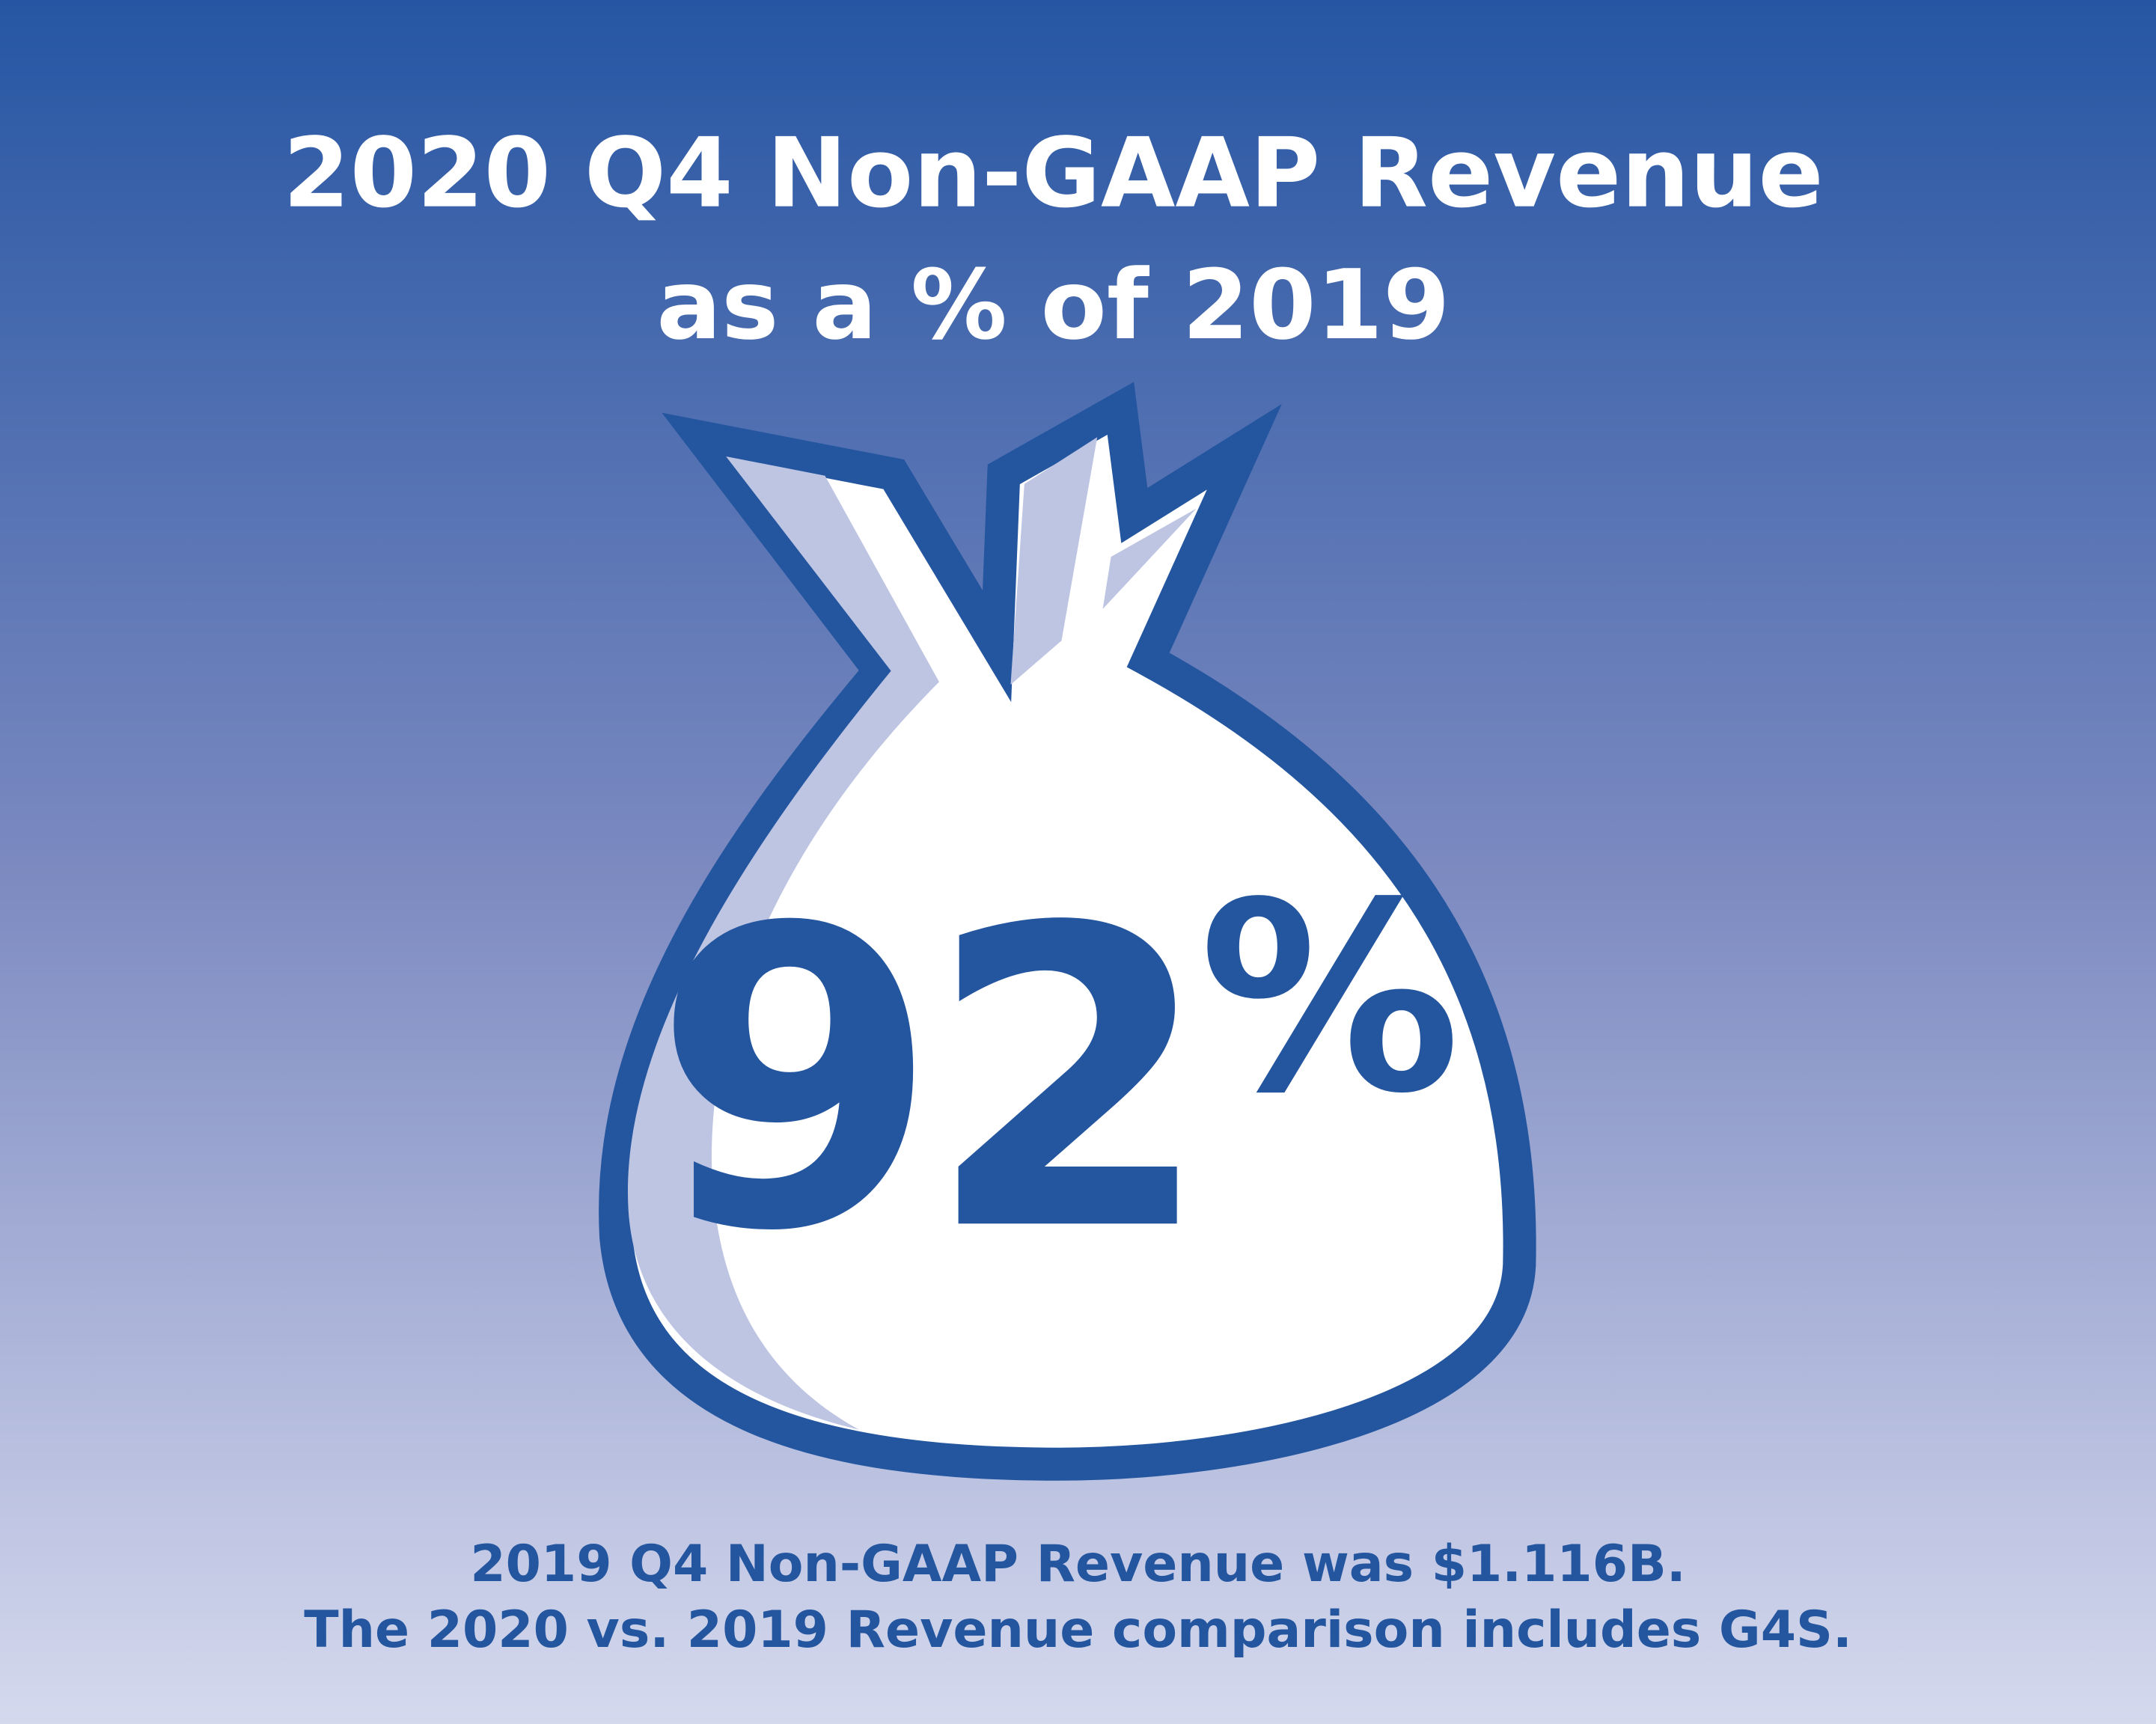  Describe the element at coordinates (1053, 305) in the screenshot. I see `title-line: as a % of 2019` at that location.